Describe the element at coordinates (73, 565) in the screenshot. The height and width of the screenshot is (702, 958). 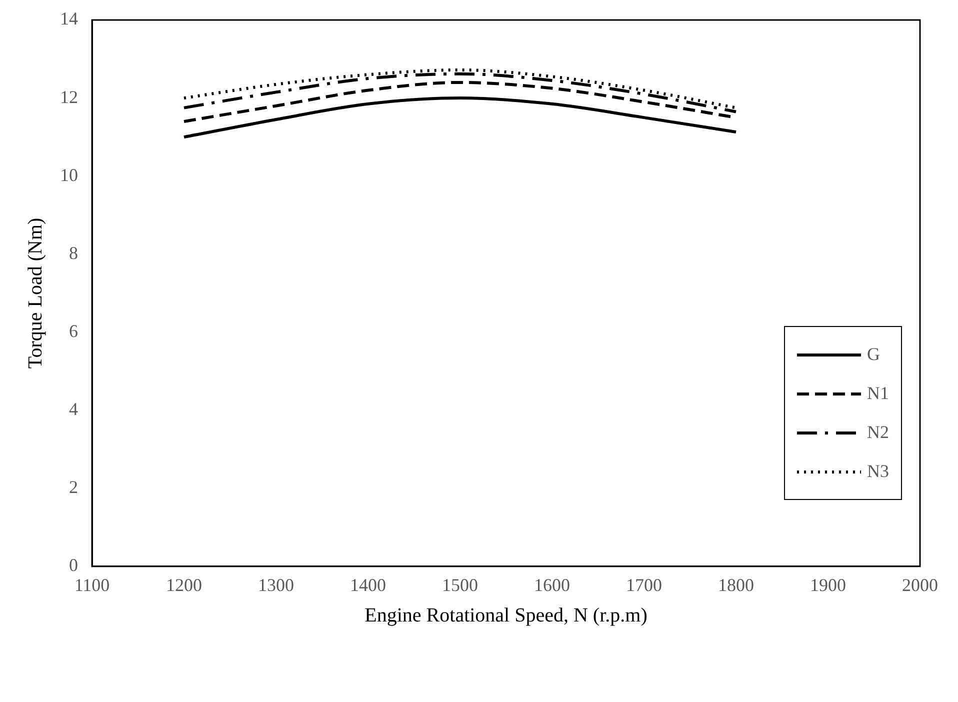
I see `y-tick-label: 0` at that location.